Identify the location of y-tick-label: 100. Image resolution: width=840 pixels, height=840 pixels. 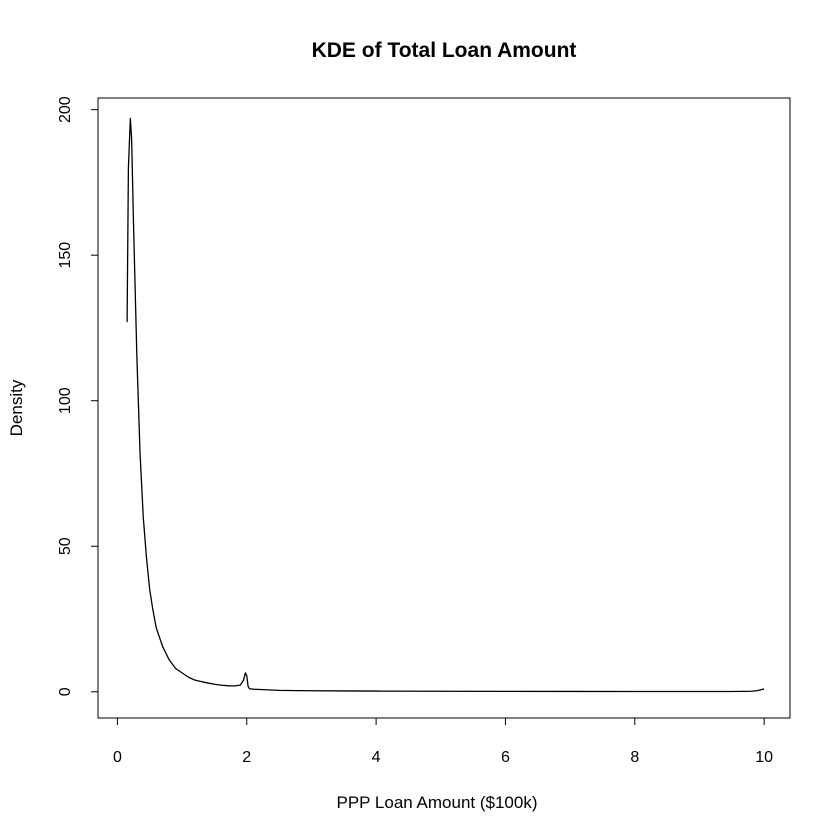
(65, 400).